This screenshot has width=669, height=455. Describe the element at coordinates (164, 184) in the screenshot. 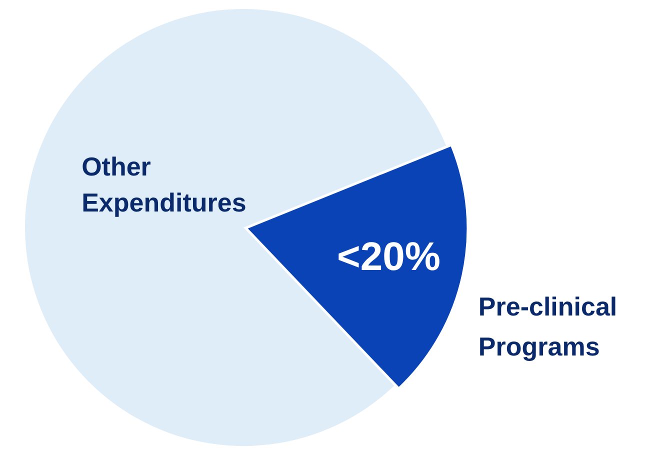

I see `slice-label: Other Expenditures` at that location.